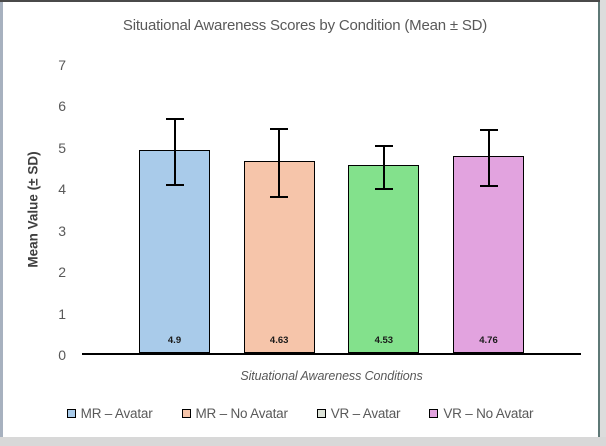 This screenshot has height=446, width=606. What do you see at coordinates (599, 219) in the screenshot?
I see `frame-right-edge` at bounding box center [599, 219].